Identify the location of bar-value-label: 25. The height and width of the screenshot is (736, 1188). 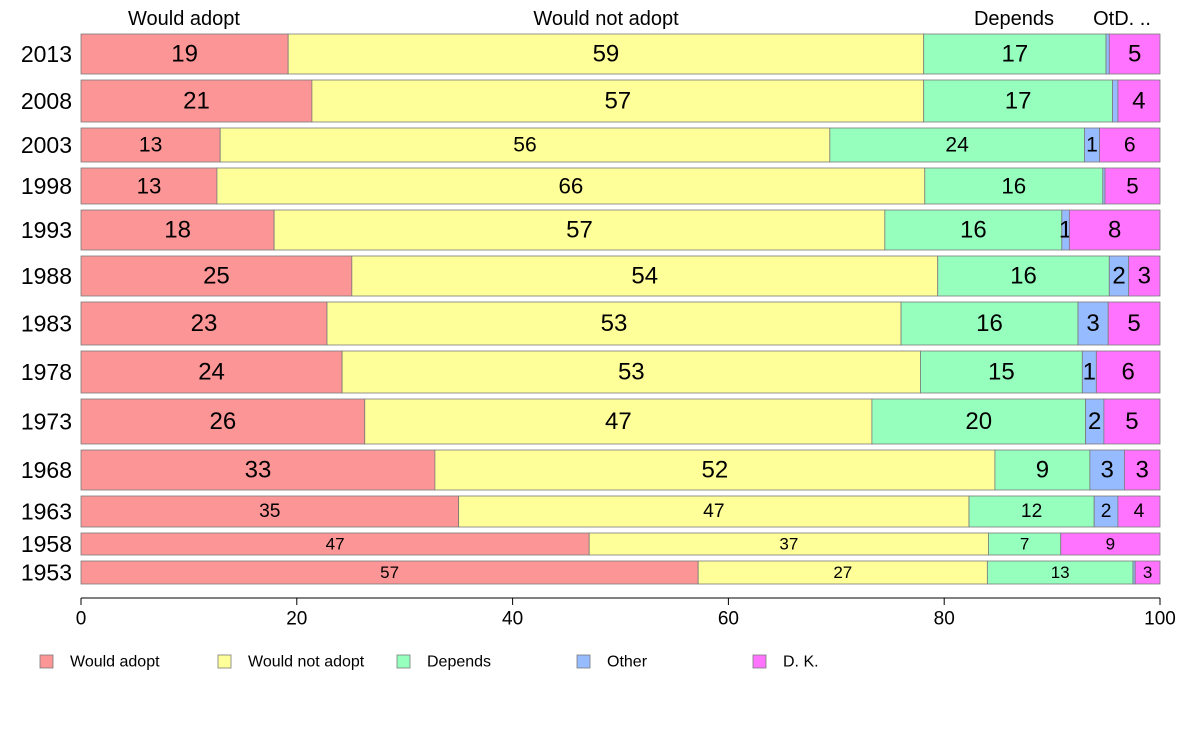
(216, 276).